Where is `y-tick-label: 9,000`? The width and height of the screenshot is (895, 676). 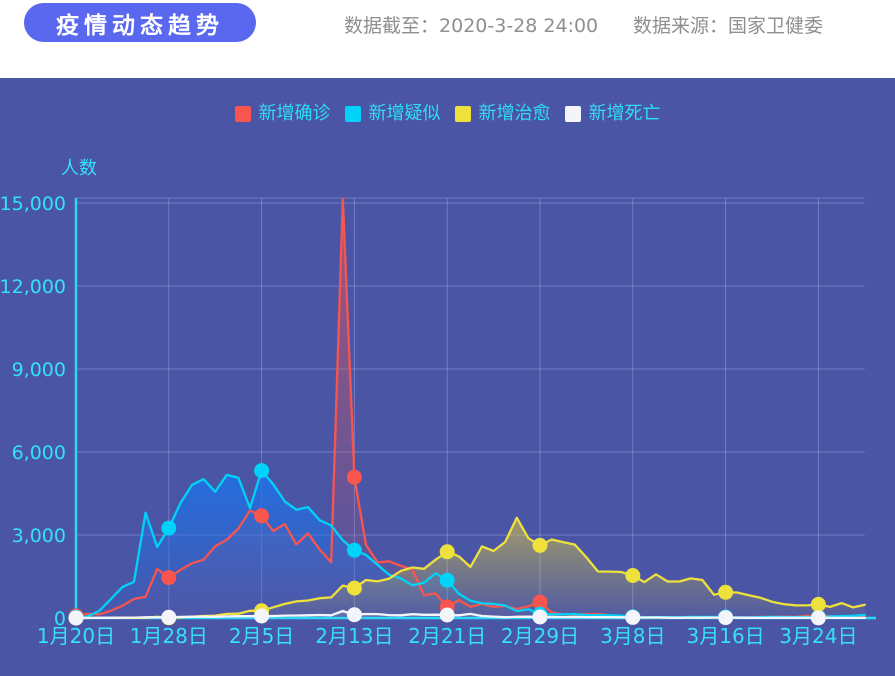
y-tick-label: 9,000 is located at coordinates (39, 370).